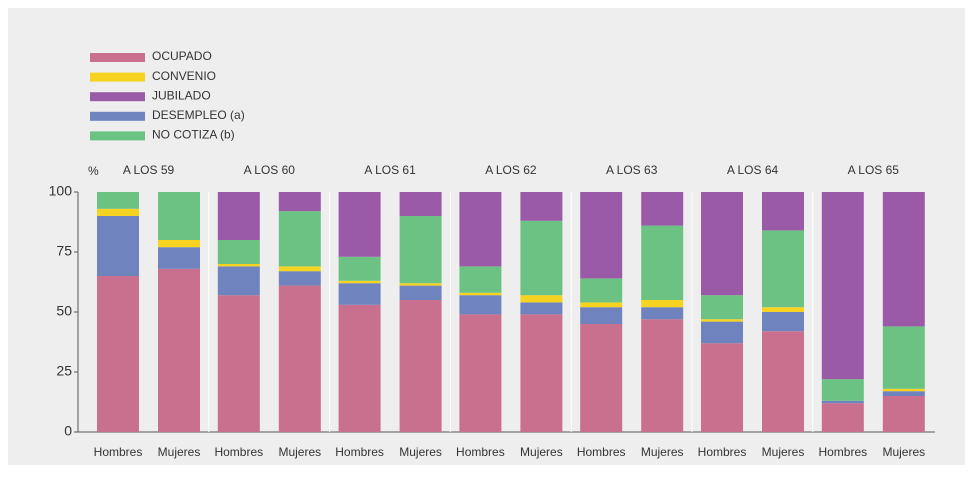  Describe the element at coordinates (193, 135) in the screenshot. I see `legend-label: NO COTIZA (b)` at that location.